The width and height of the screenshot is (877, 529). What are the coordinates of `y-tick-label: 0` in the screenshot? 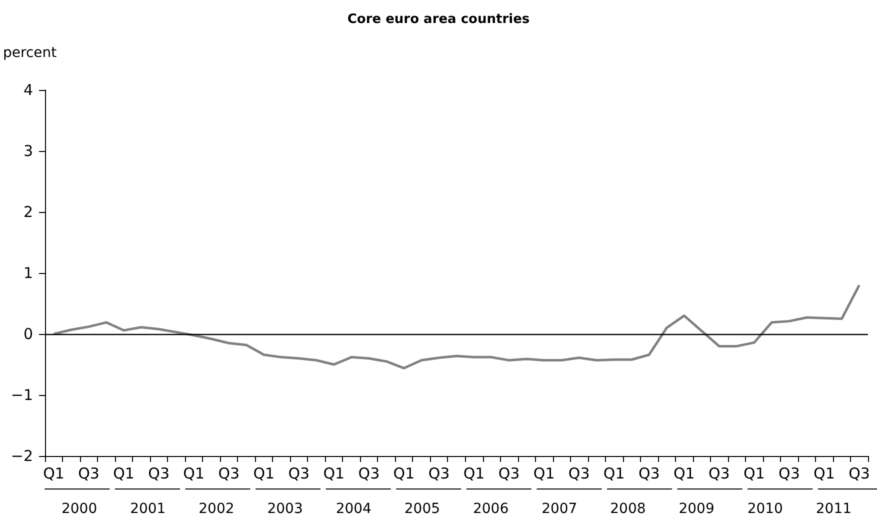 It's located at (28, 334).